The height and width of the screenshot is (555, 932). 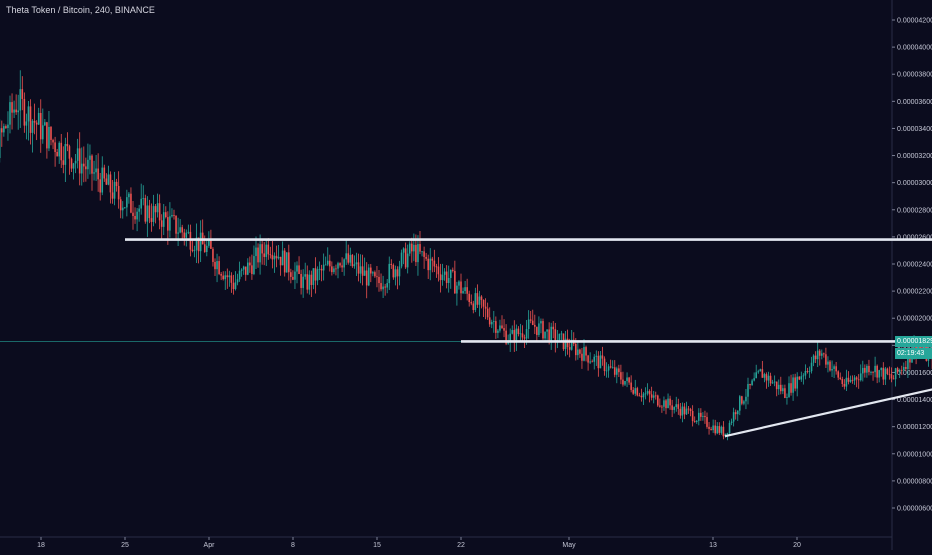 I want to click on y-tick-label: 0.00003800, so click(x=914, y=75).